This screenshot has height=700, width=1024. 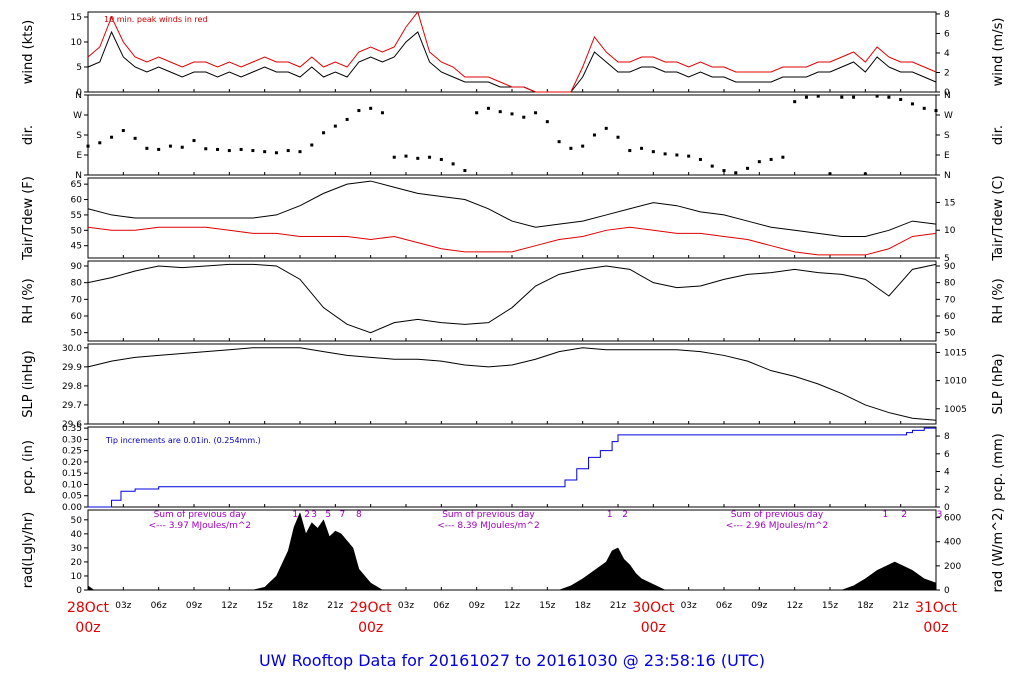 What do you see at coordinates (955, 353) in the screenshot?
I see `slp-right-tick-label: 1015` at bounding box center [955, 353].